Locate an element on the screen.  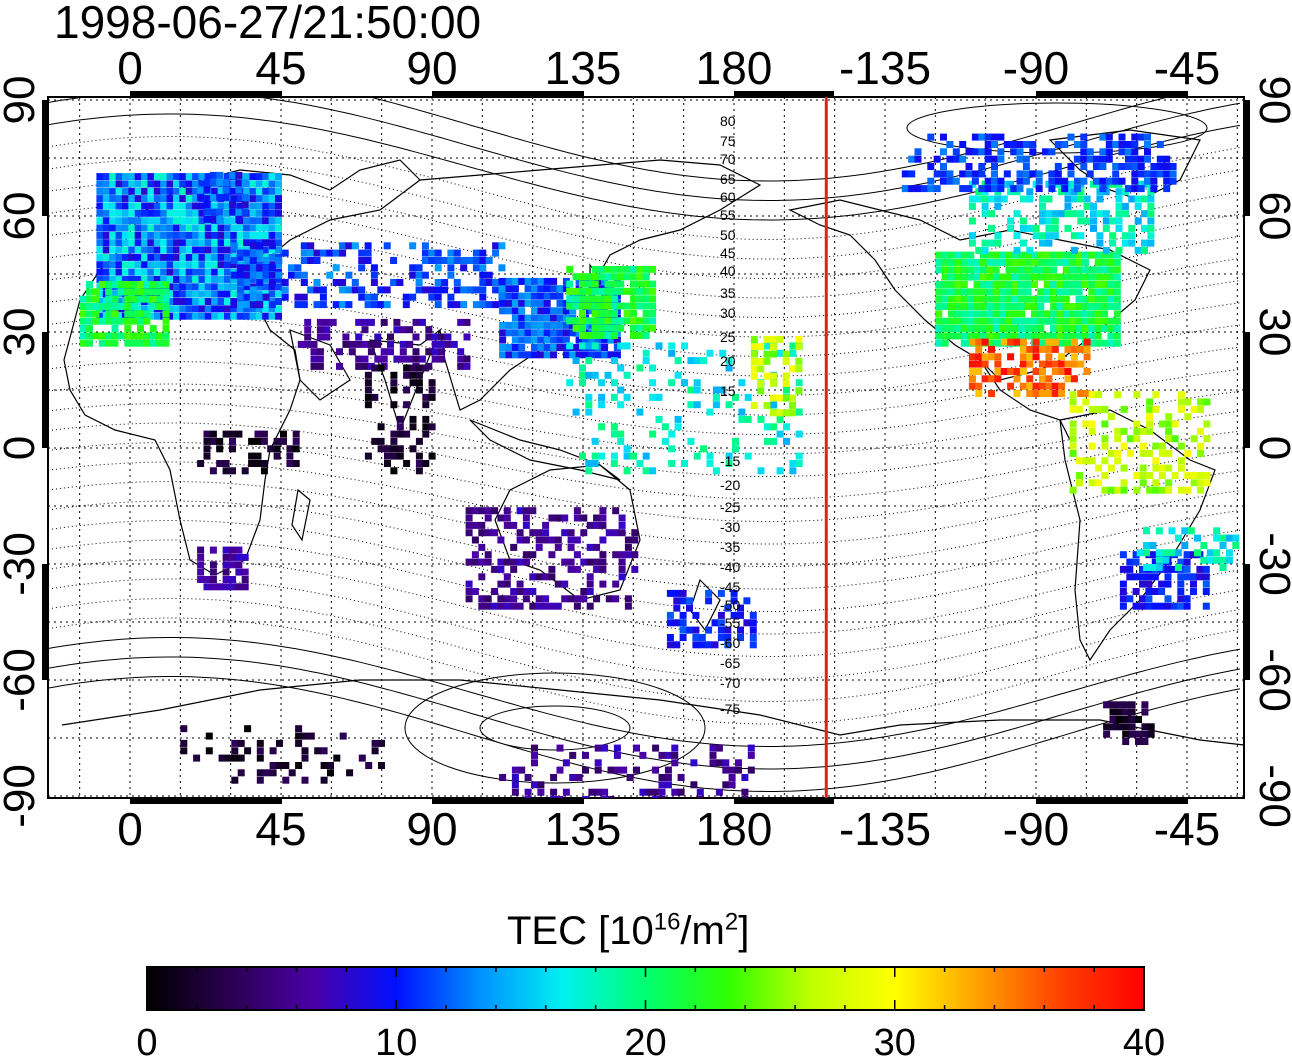
contour-label-south: -45 is located at coordinates (730, 587).